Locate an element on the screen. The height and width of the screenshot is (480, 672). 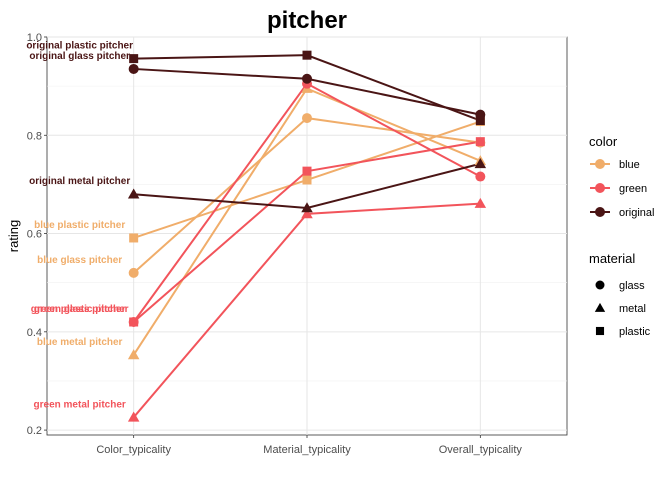
point-label-green-glass-pitcher: green glass pitcher is located at coordinates (80, 309).